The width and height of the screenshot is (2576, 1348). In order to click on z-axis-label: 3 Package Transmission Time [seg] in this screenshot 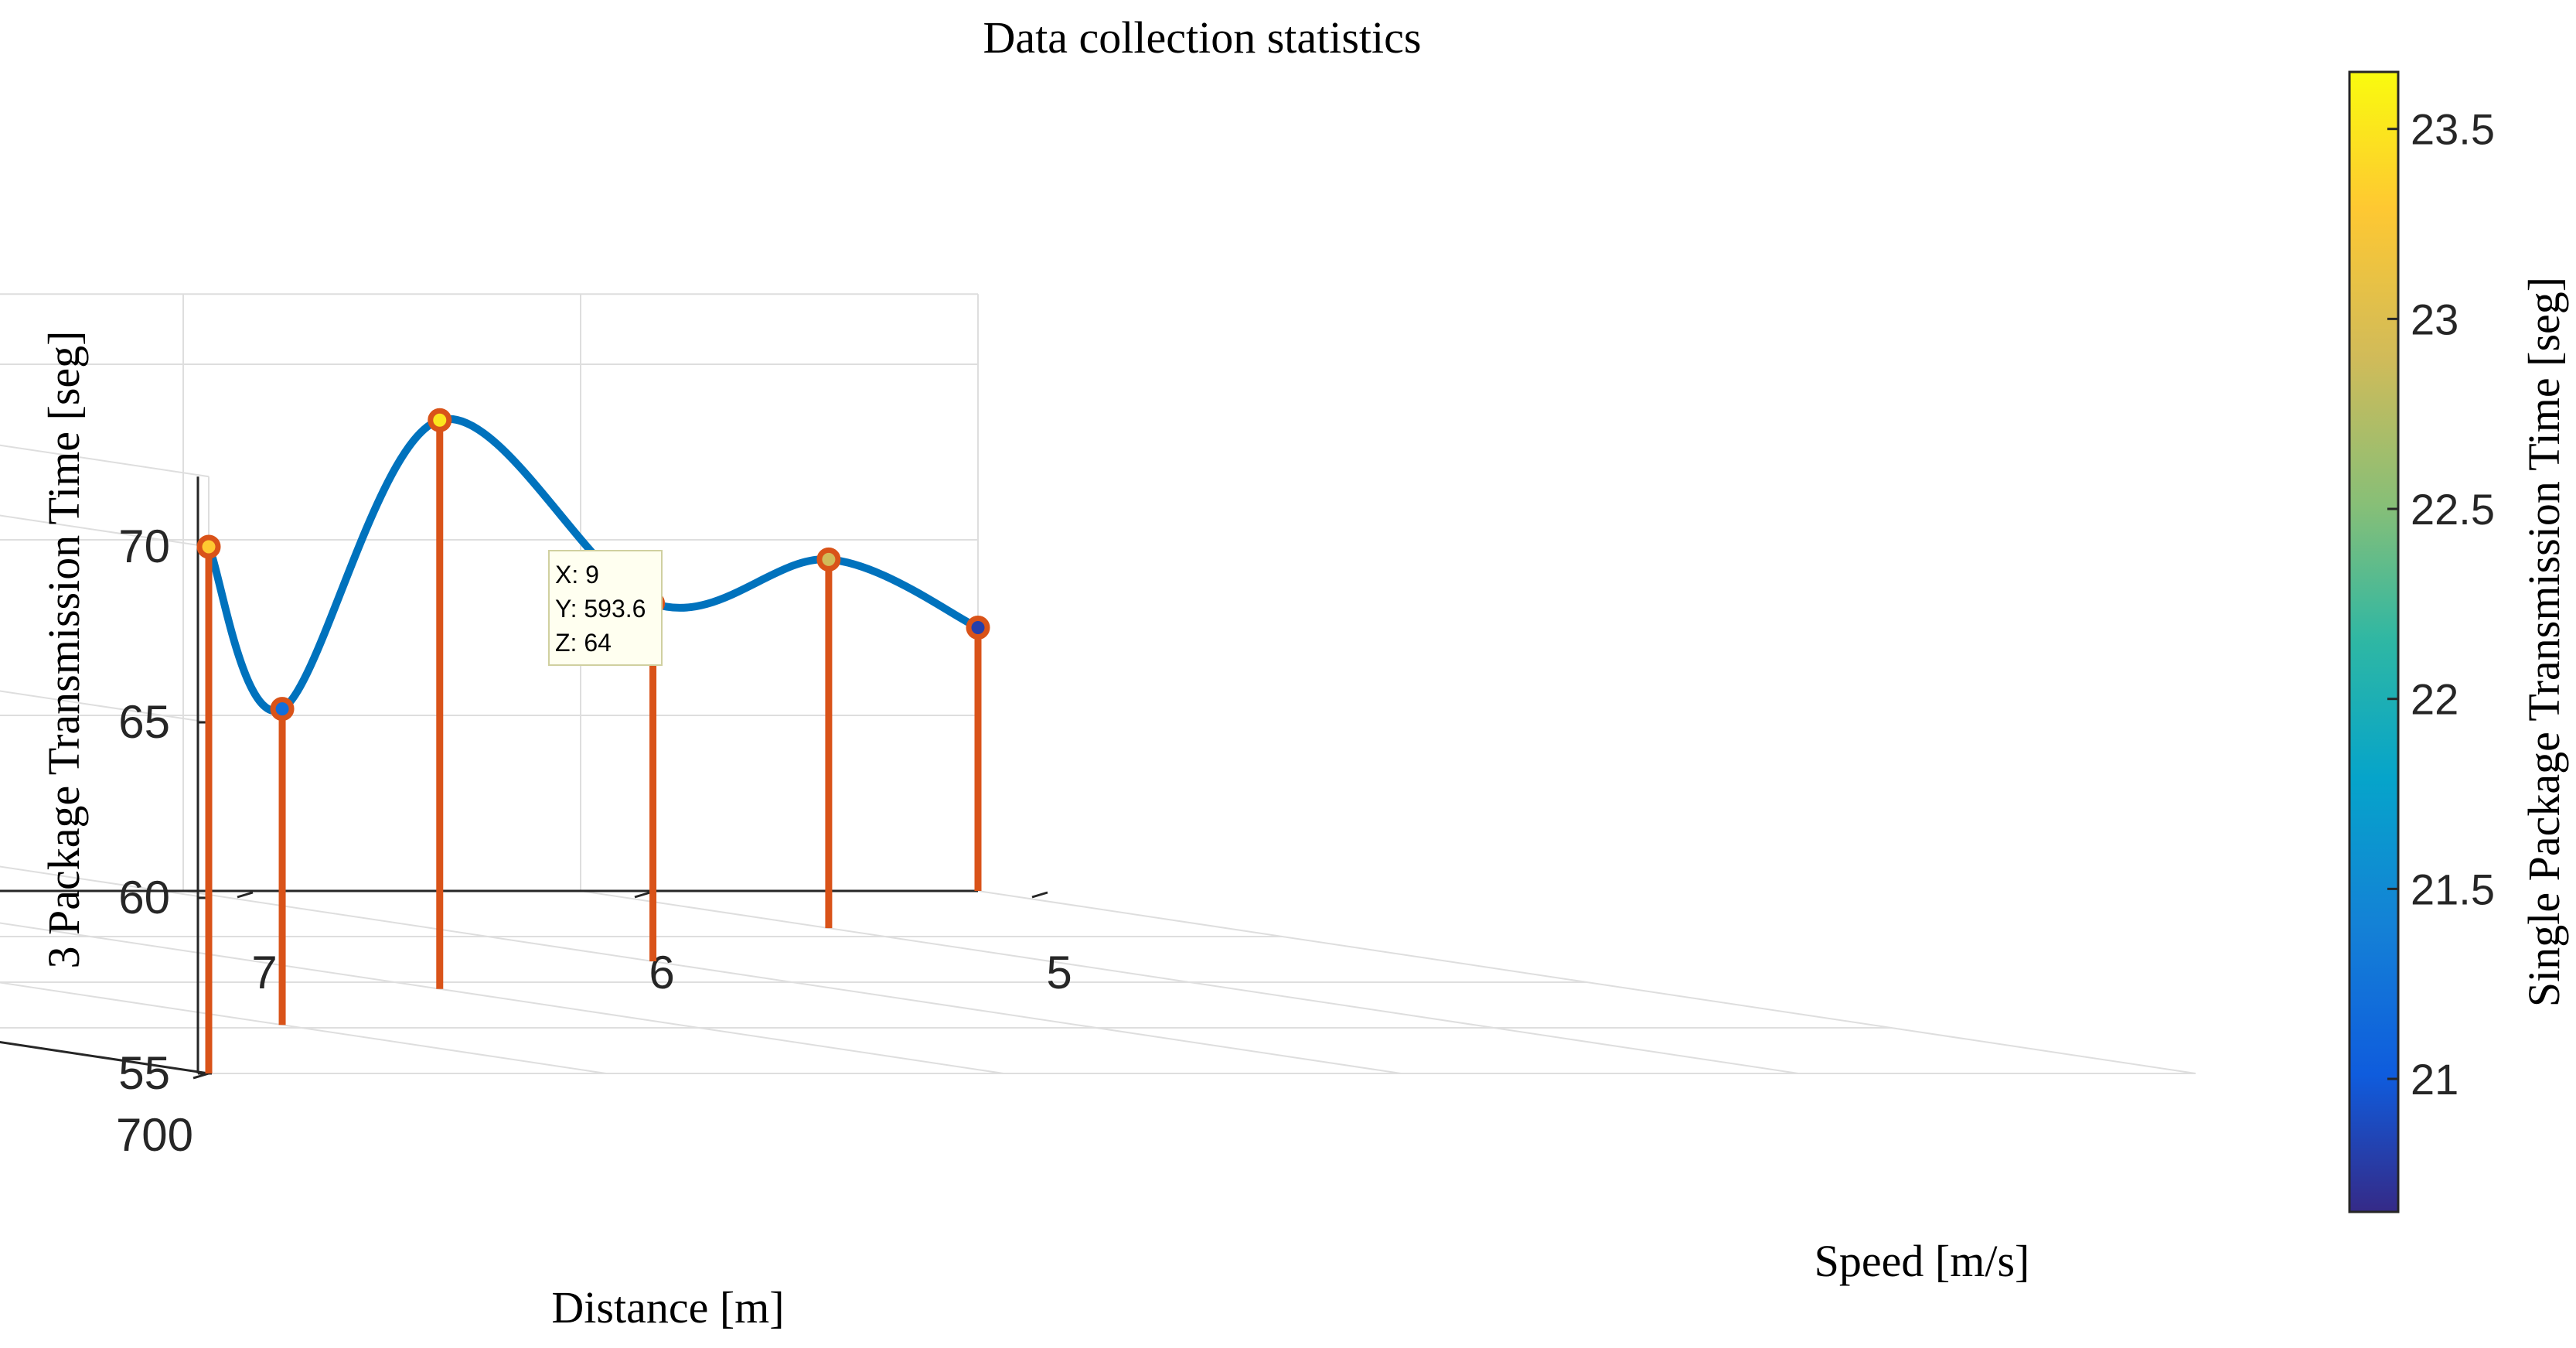, I will do `click(64, 650)`.